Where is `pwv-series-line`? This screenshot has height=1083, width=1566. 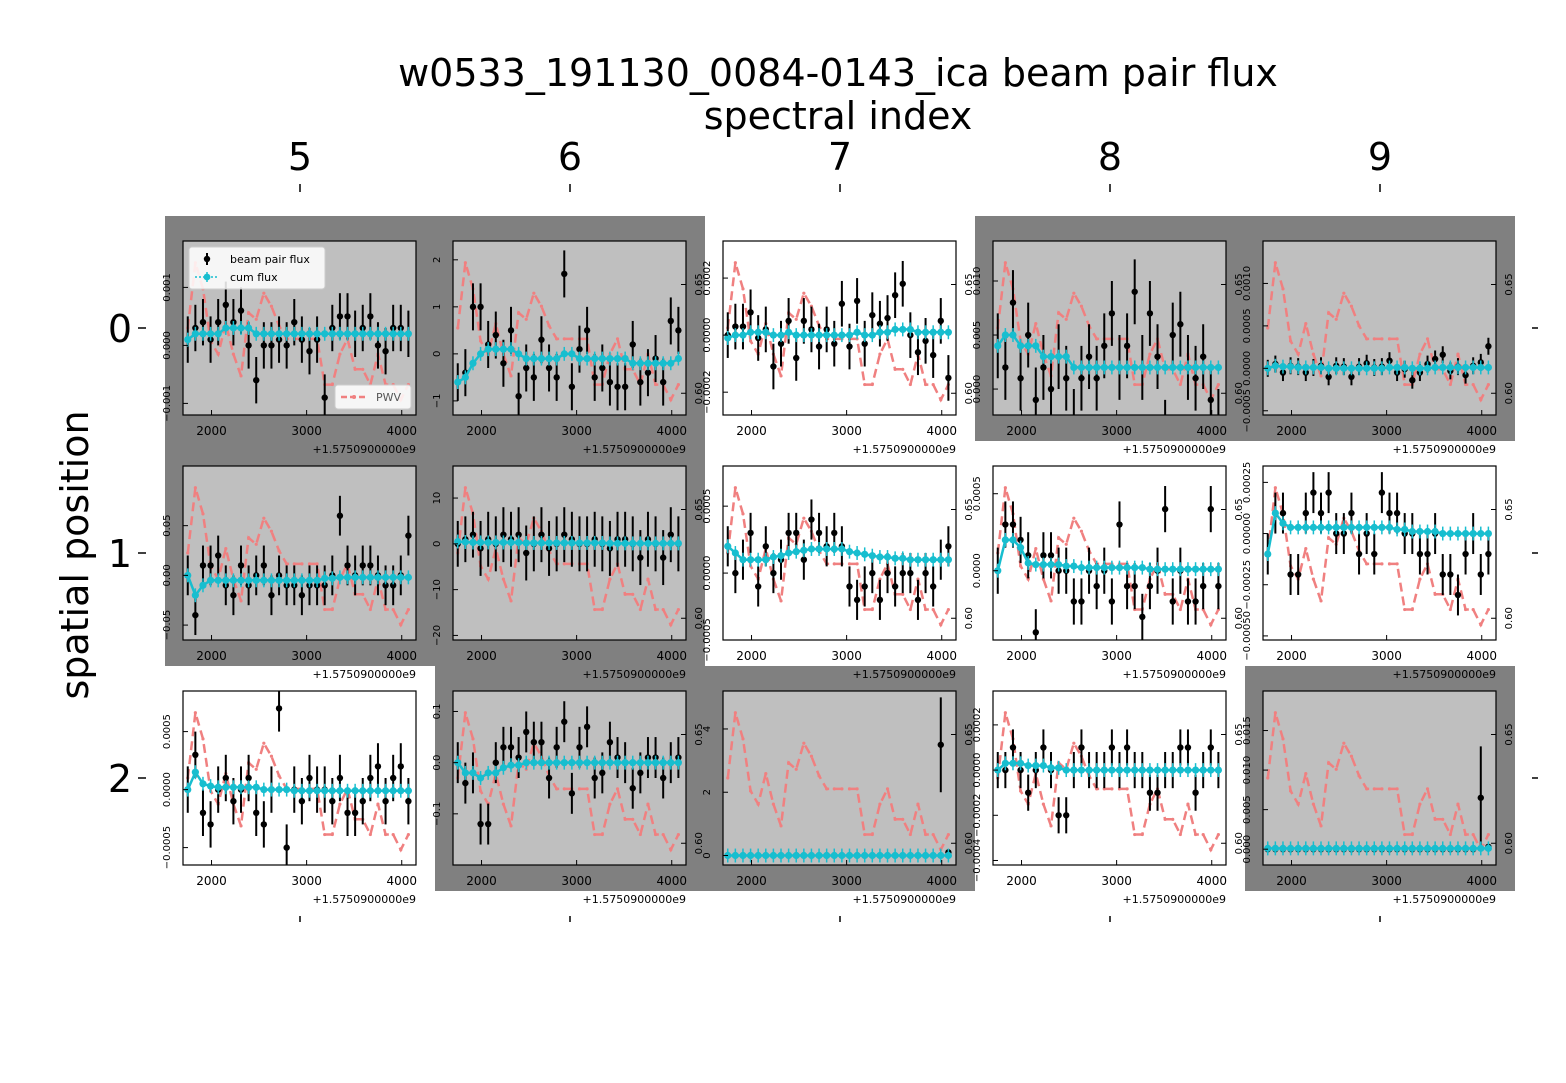
pwv-series-line is located at coordinates (298, 557).